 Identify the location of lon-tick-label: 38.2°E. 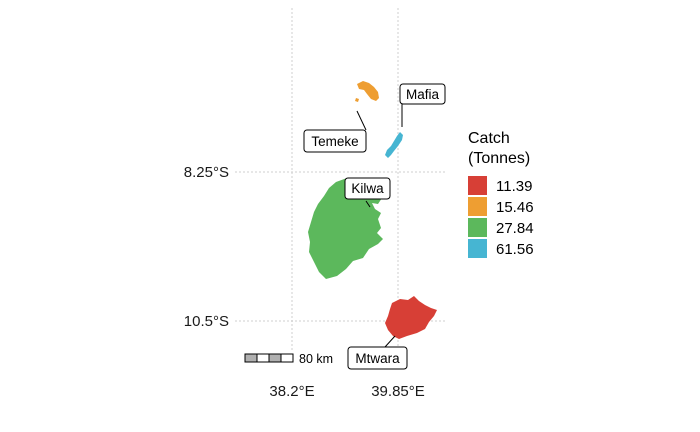
(291, 391).